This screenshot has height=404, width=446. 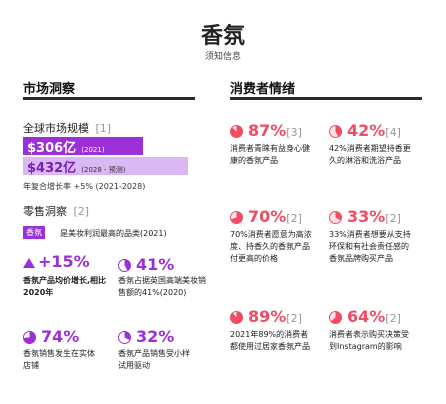 I want to click on consumer-stat-text: 42%消费者期望持香更久的淋浴和洗浴产品, so click(x=370, y=154).